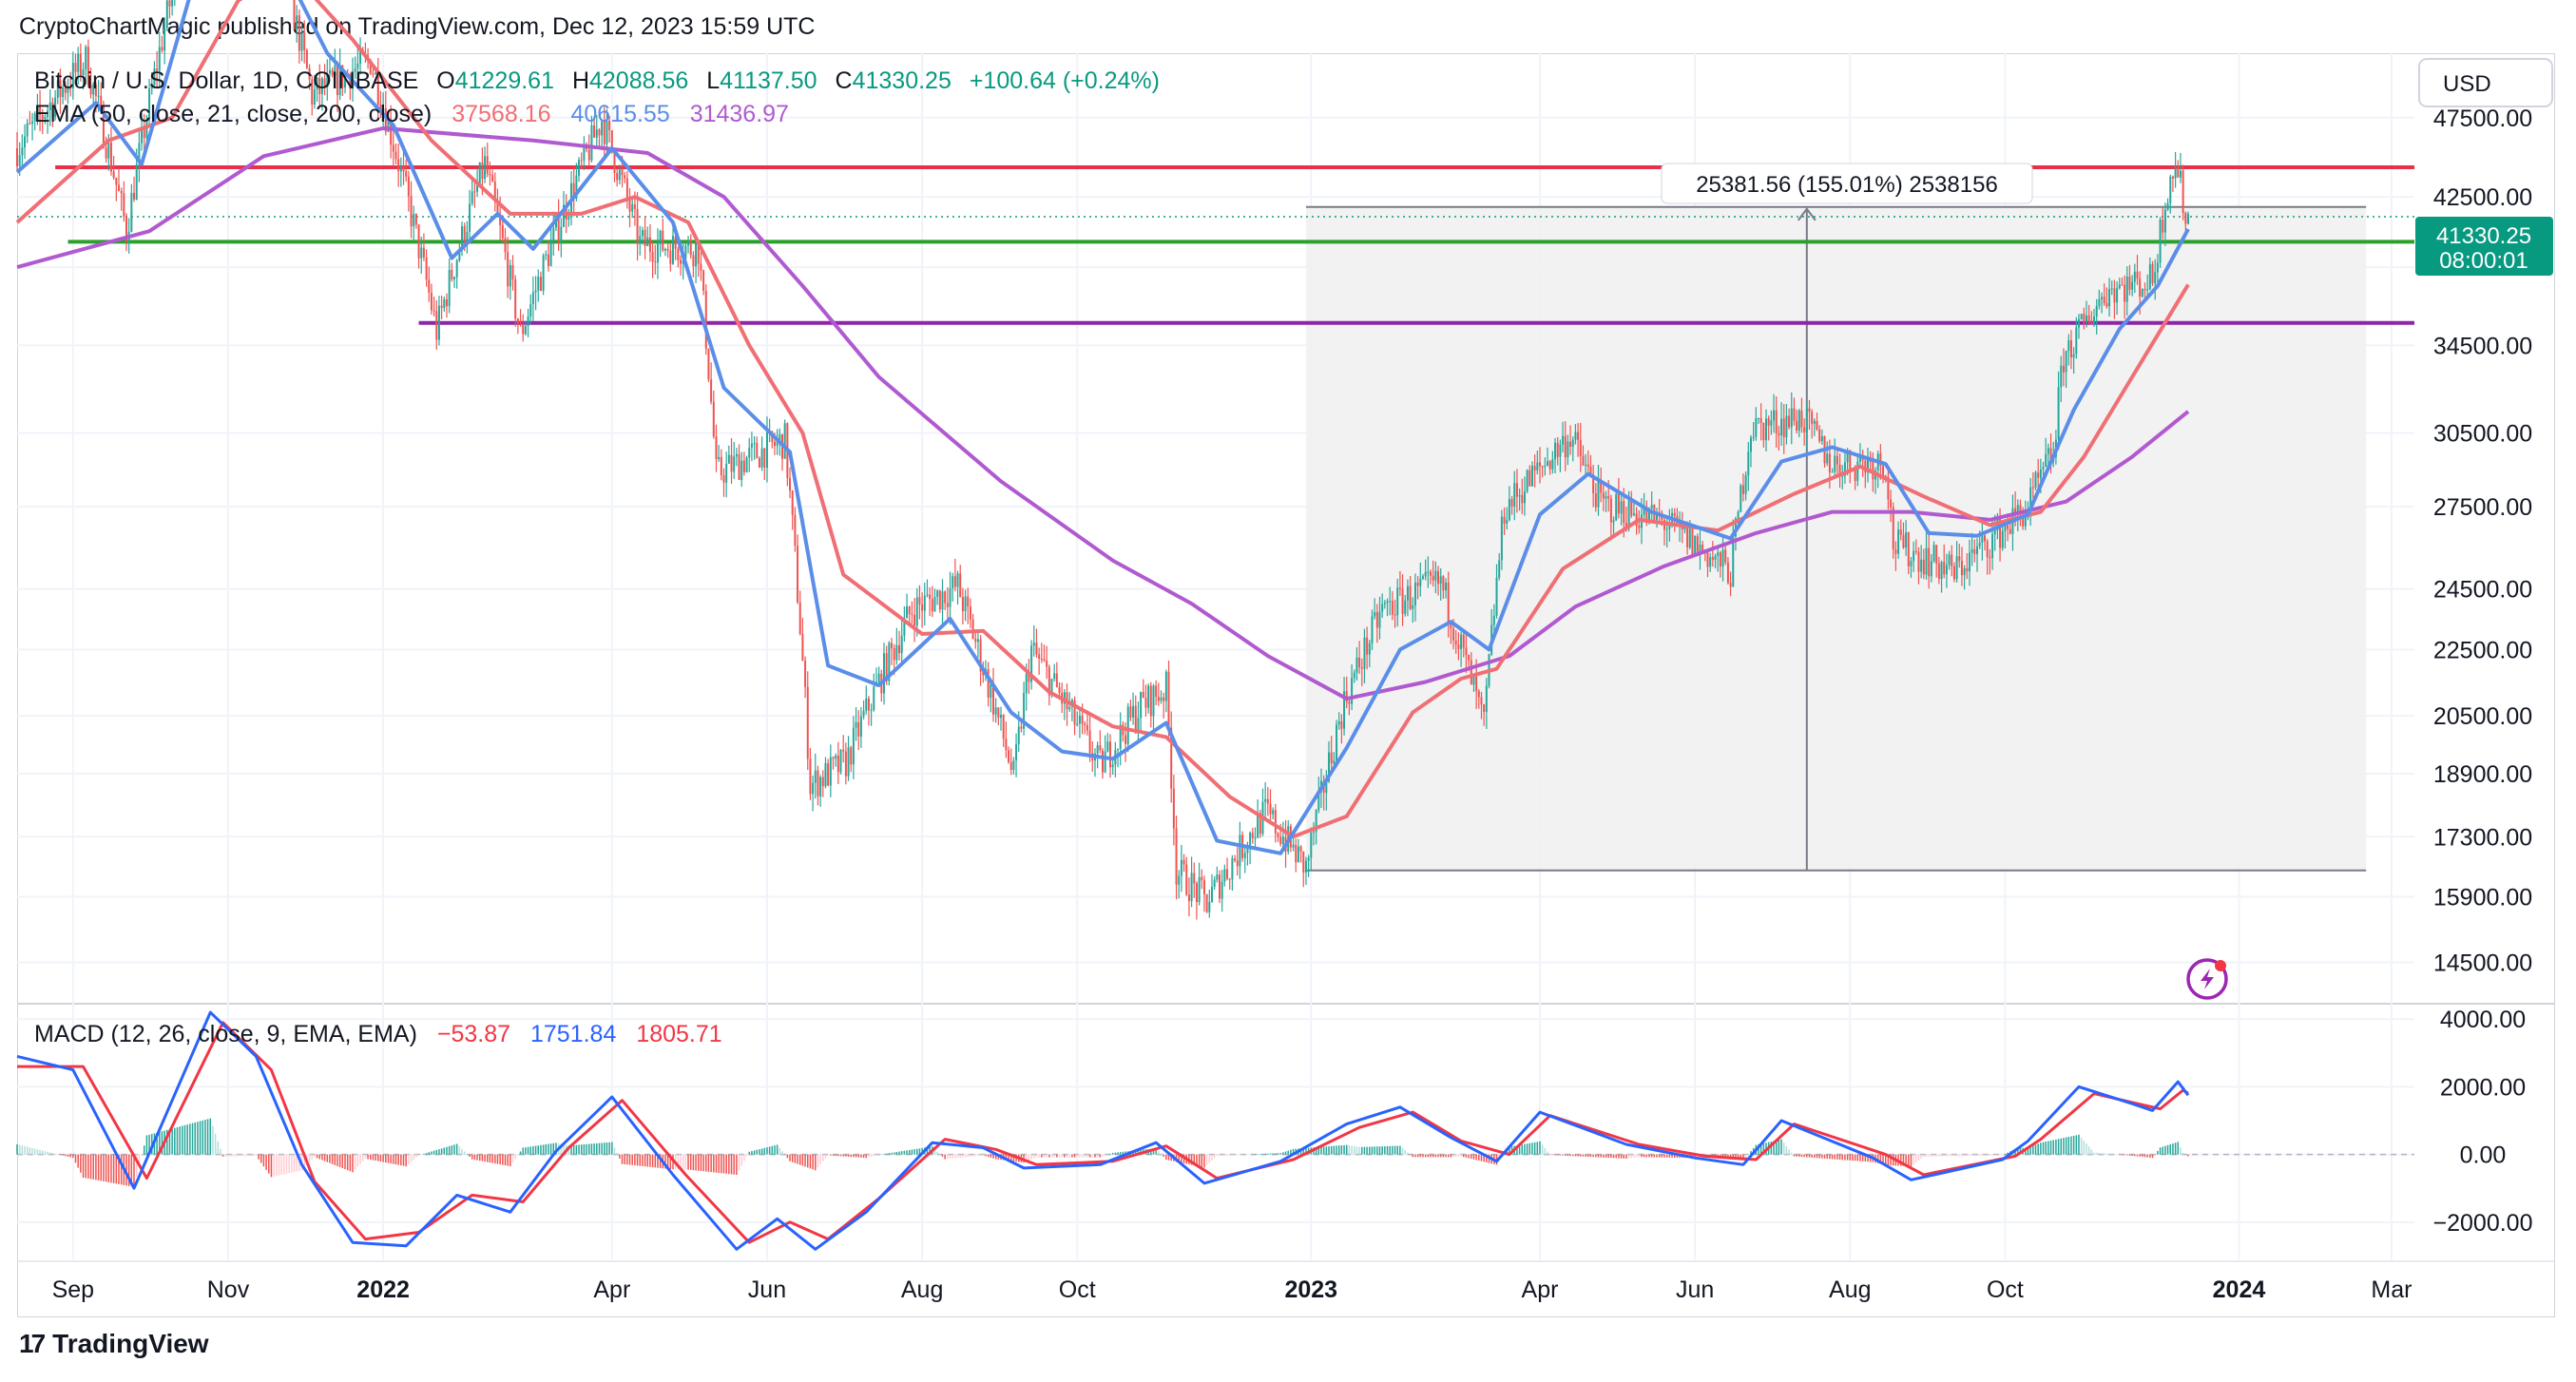 This screenshot has width=2576, height=1382. Describe the element at coordinates (2467, 84) in the screenshot. I see `currency-label: USD` at that location.